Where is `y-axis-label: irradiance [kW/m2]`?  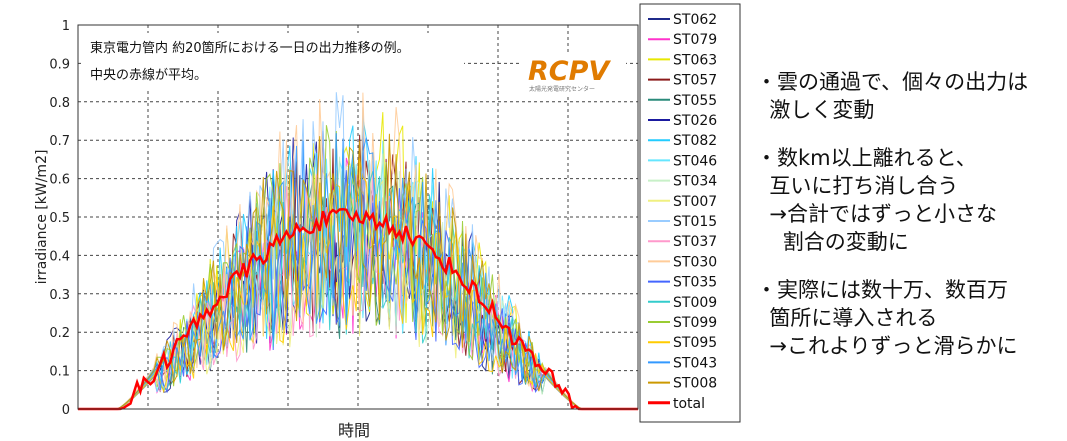 y-axis-label: irradiance [kW/m2] is located at coordinates (42, 217).